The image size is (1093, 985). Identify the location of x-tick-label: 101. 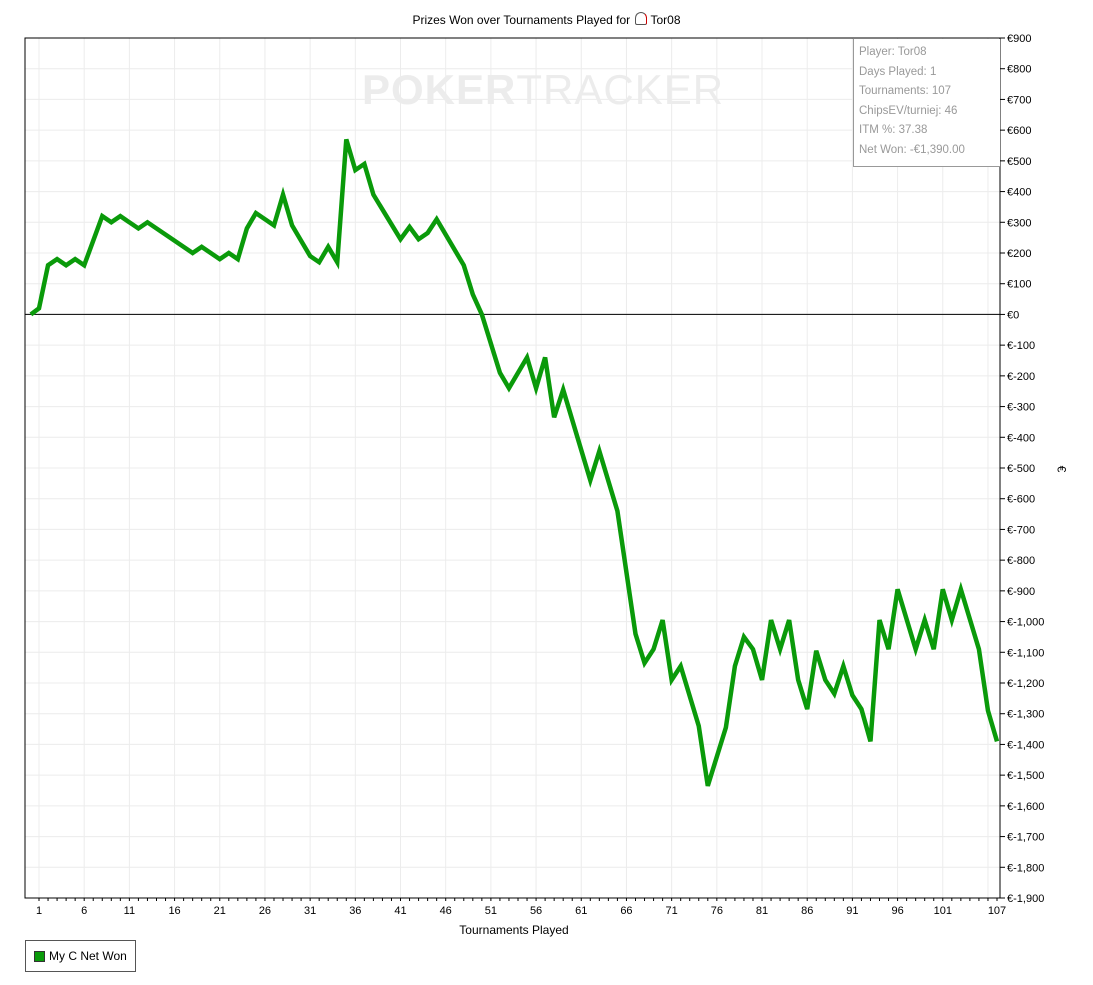
(943, 911).